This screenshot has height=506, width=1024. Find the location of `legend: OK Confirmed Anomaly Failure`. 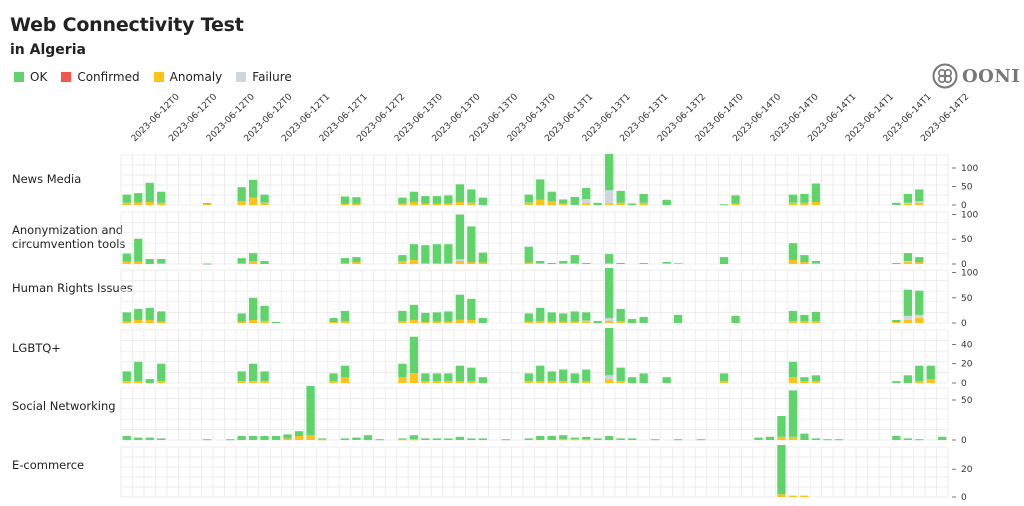

legend: OK Confirmed Anomaly Failure is located at coordinates (153, 77).